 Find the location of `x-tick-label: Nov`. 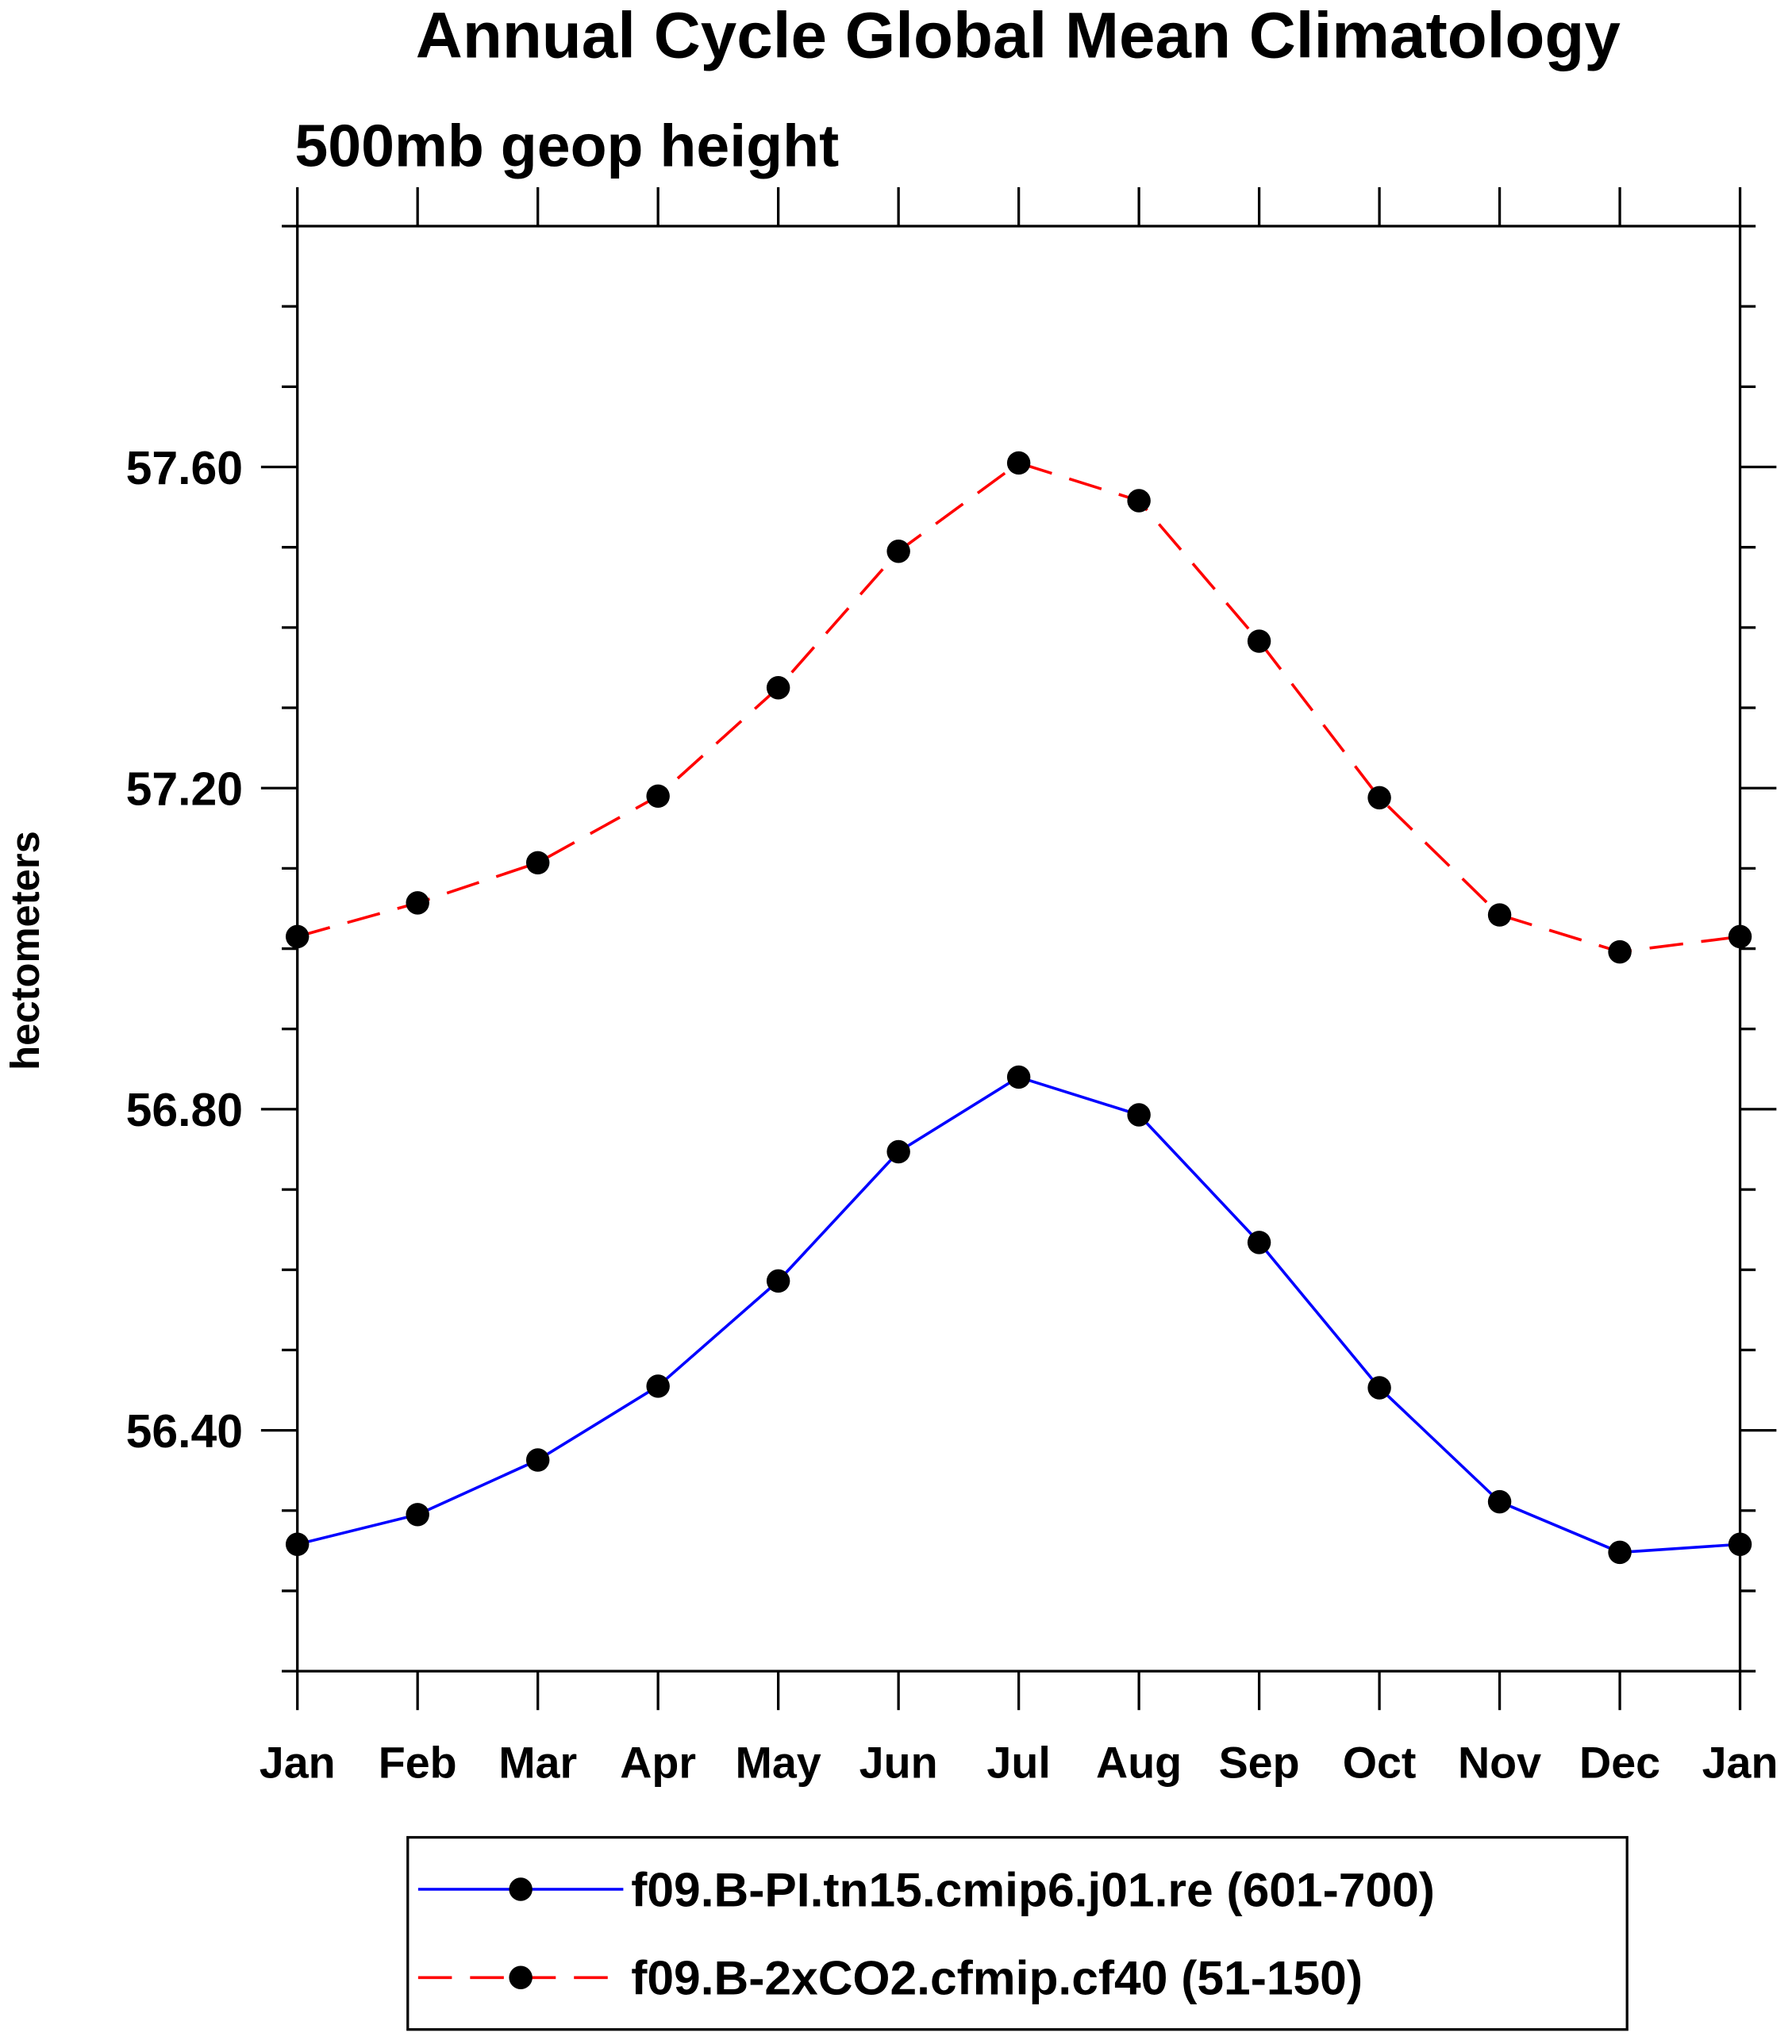

x-tick-label: Nov is located at coordinates (1499, 1762).